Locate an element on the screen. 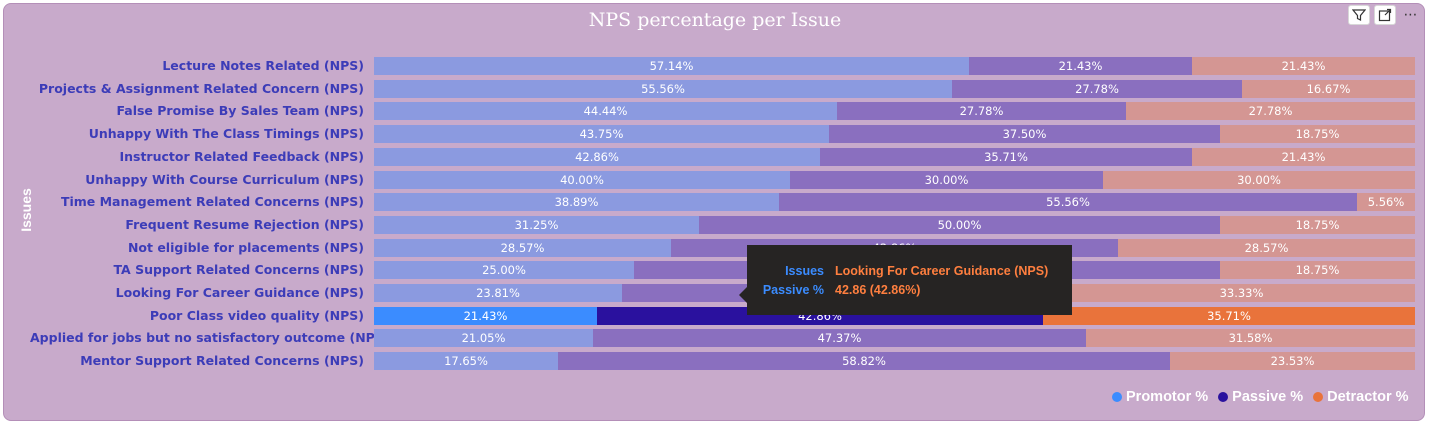 This screenshot has width=1430, height=426. filter-icon is located at coordinates (1359, 15).